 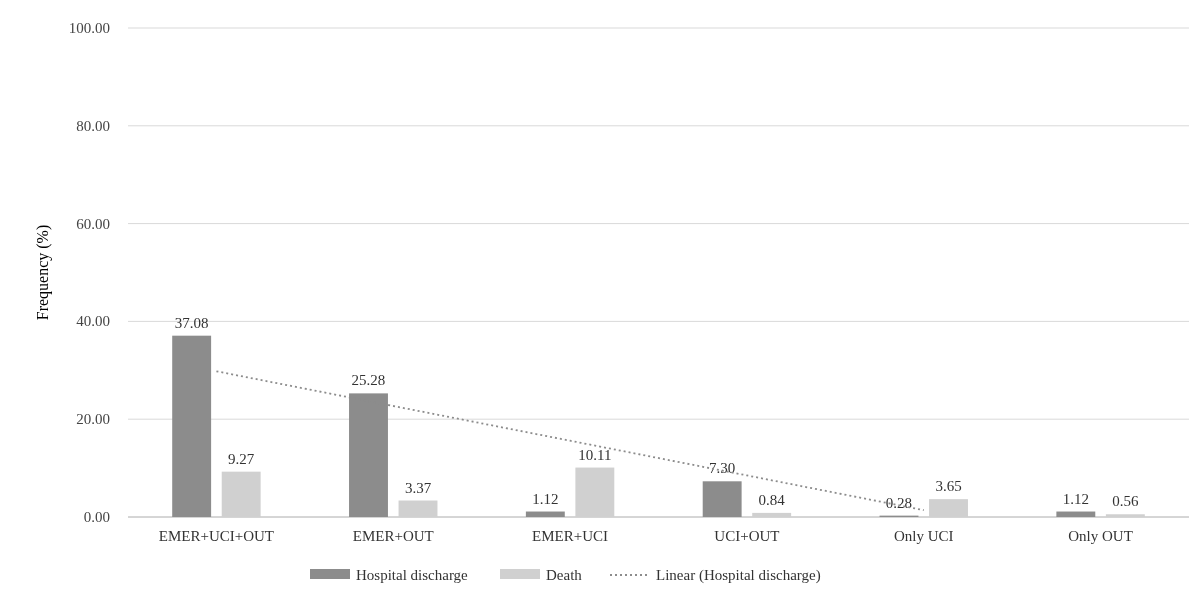 What do you see at coordinates (191, 322) in the screenshot?
I see `data-label: 37.08` at bounding box center [191, 322].